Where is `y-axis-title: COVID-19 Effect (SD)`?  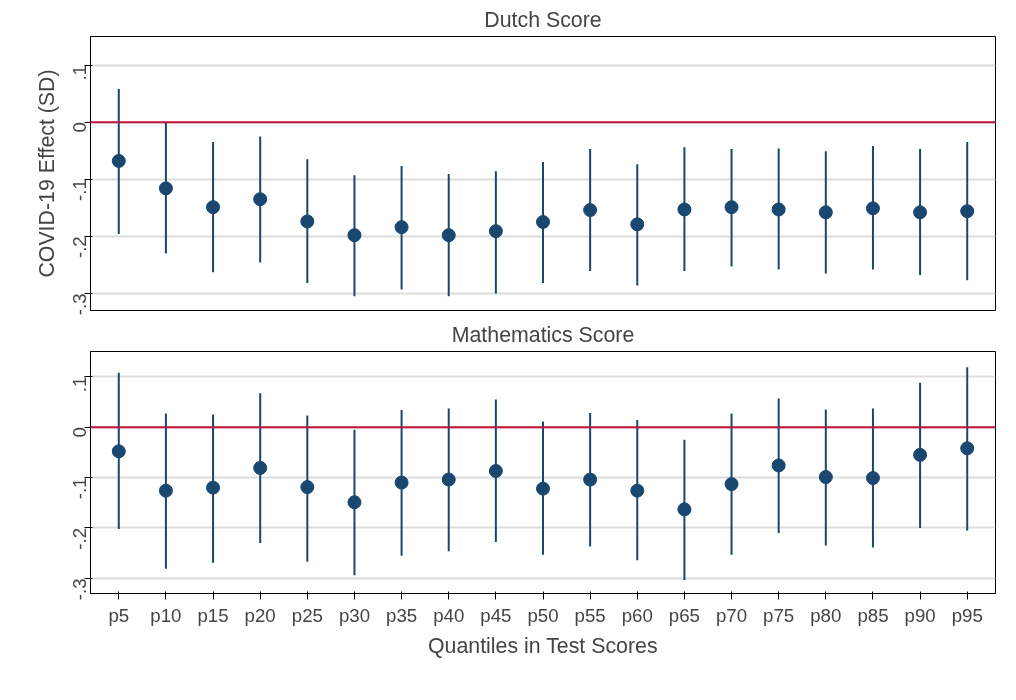
y-axis-title: COVID-19 Effect (SD) is located at coordinates (46, 173).